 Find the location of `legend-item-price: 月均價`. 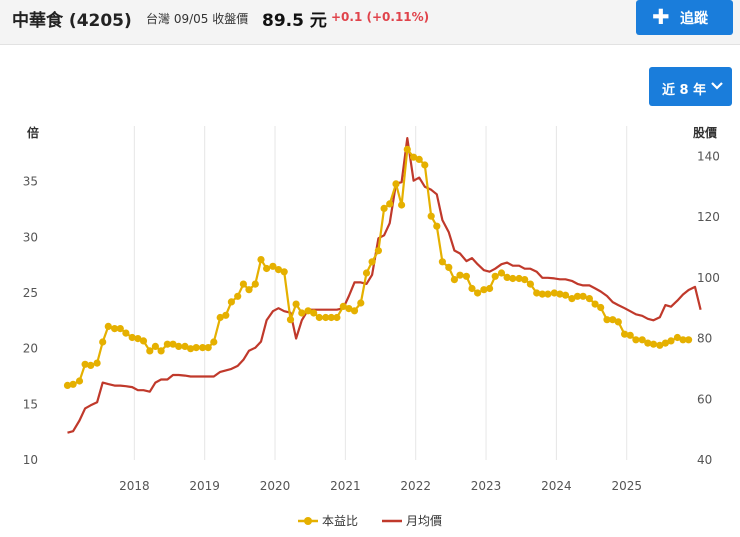

legend-item-price: 月均價 is located at coordinates (412, 521).